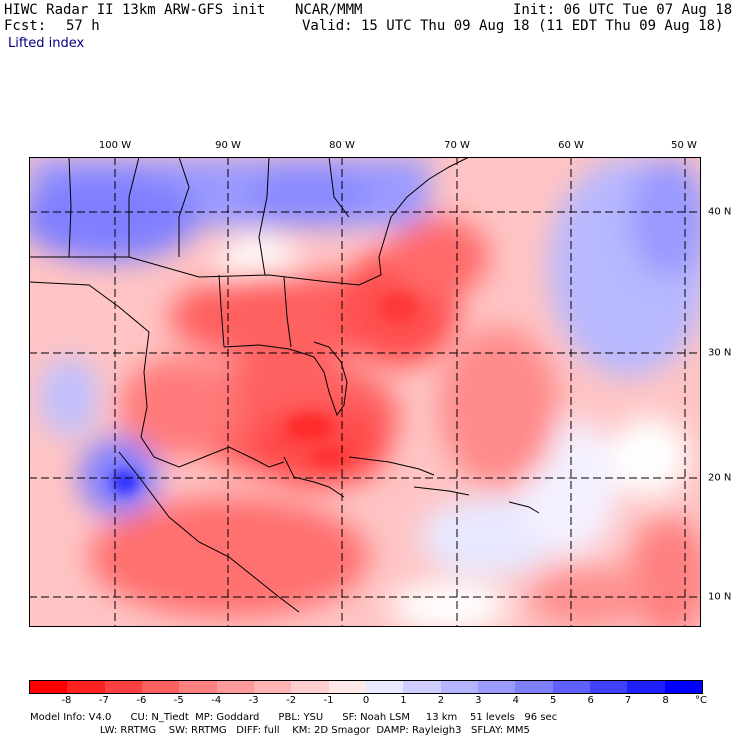  What do you see at coordinates (478, 700) in the screenshot?
I see `colorbar-tick-label: 3` at bounding box center [478, 700].